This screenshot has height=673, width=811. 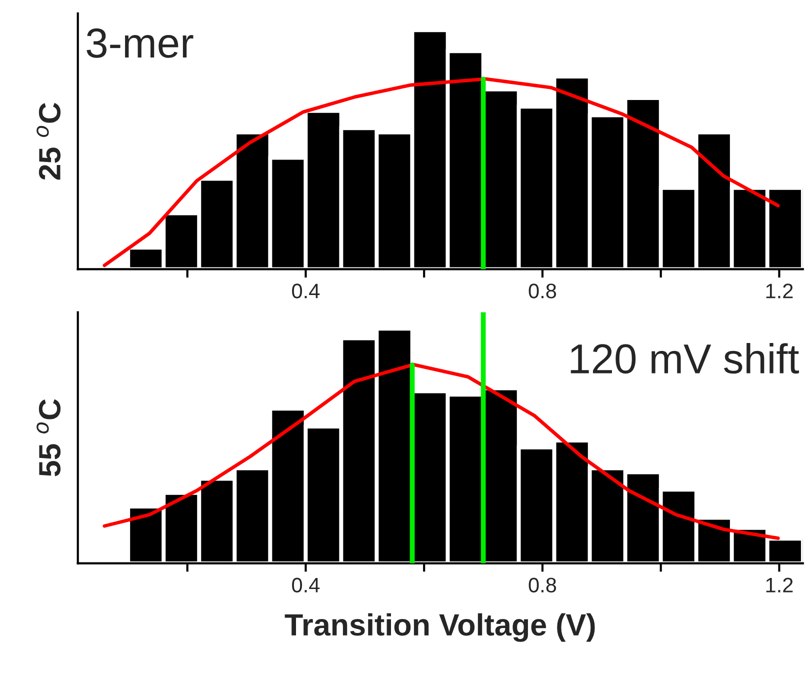 I want to click on annotation: 120 mV shift, so click(x=684, y=358).